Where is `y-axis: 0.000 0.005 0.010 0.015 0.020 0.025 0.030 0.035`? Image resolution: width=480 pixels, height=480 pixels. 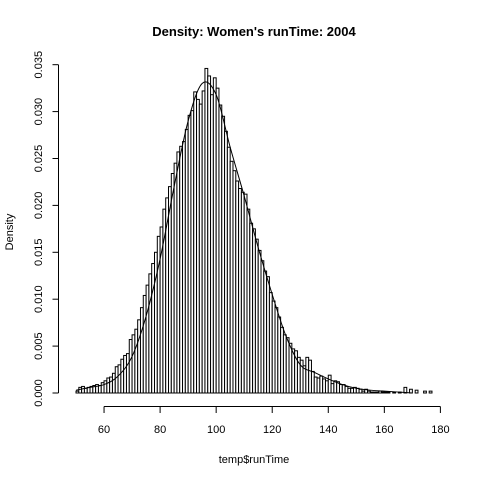 y-axis: 0.000 0.005 0.010 0.015 0.020 0.025 0.030 0.035 is located at coordinates (46, 229).